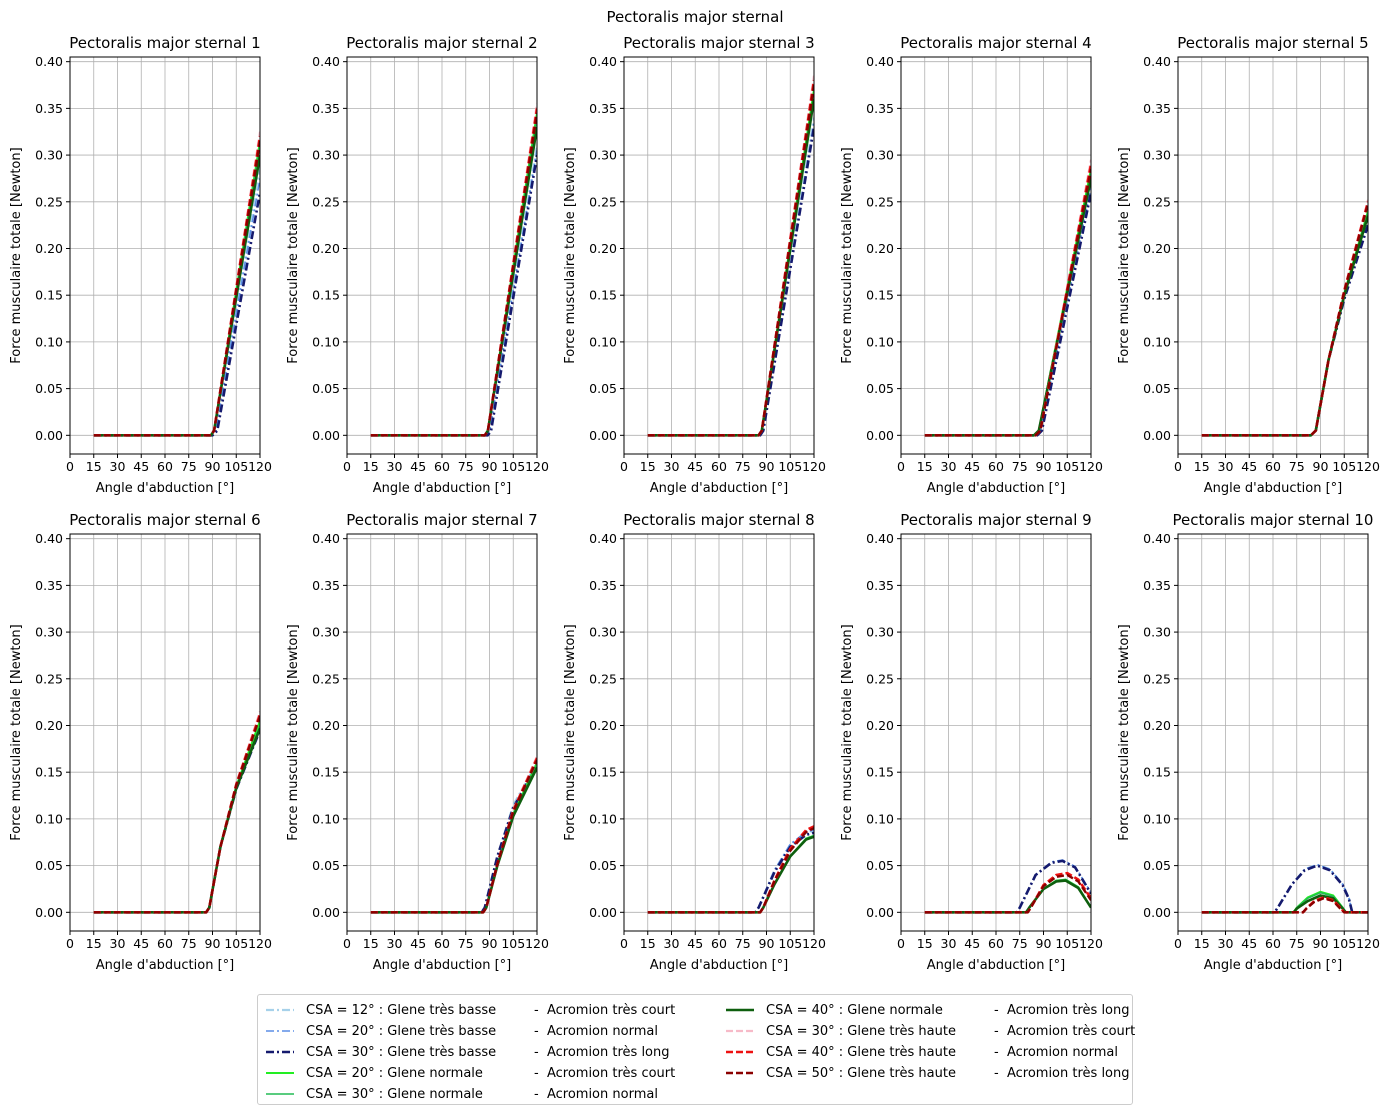 Image resolution: width=1394 pixels, height=1116 pixels. Describe the element at coordinates (605, 1073) in the screenshot. I see `legend-suffix: - Acromion très court` at that location.